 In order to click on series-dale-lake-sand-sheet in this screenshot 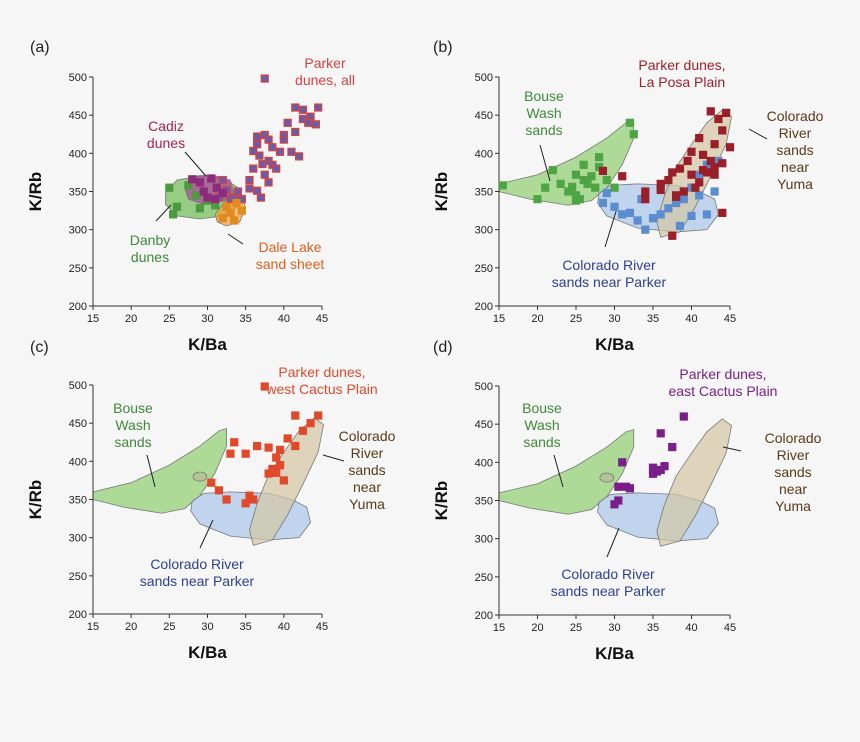, I will do `click(232, 211)`.